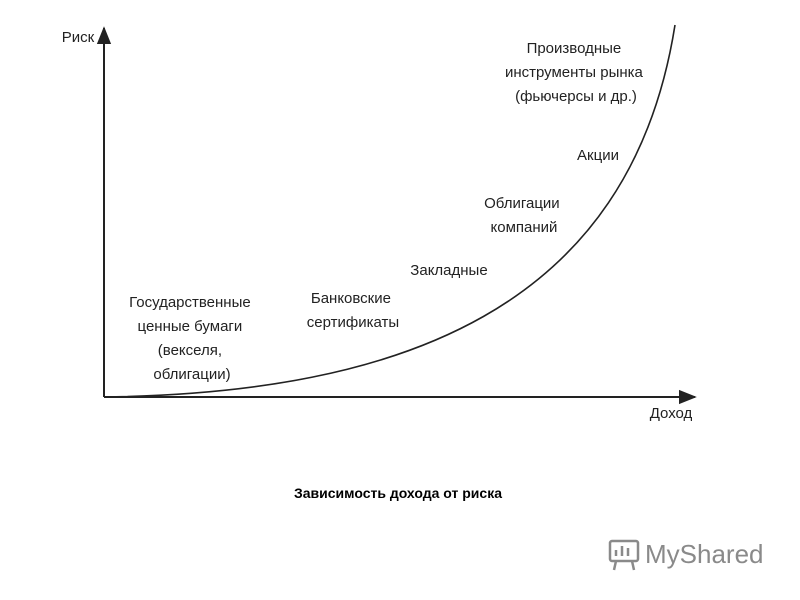 The image size is (800, 600). I want to click on label-line: (фьючерсы и др.), so click(576, 96).